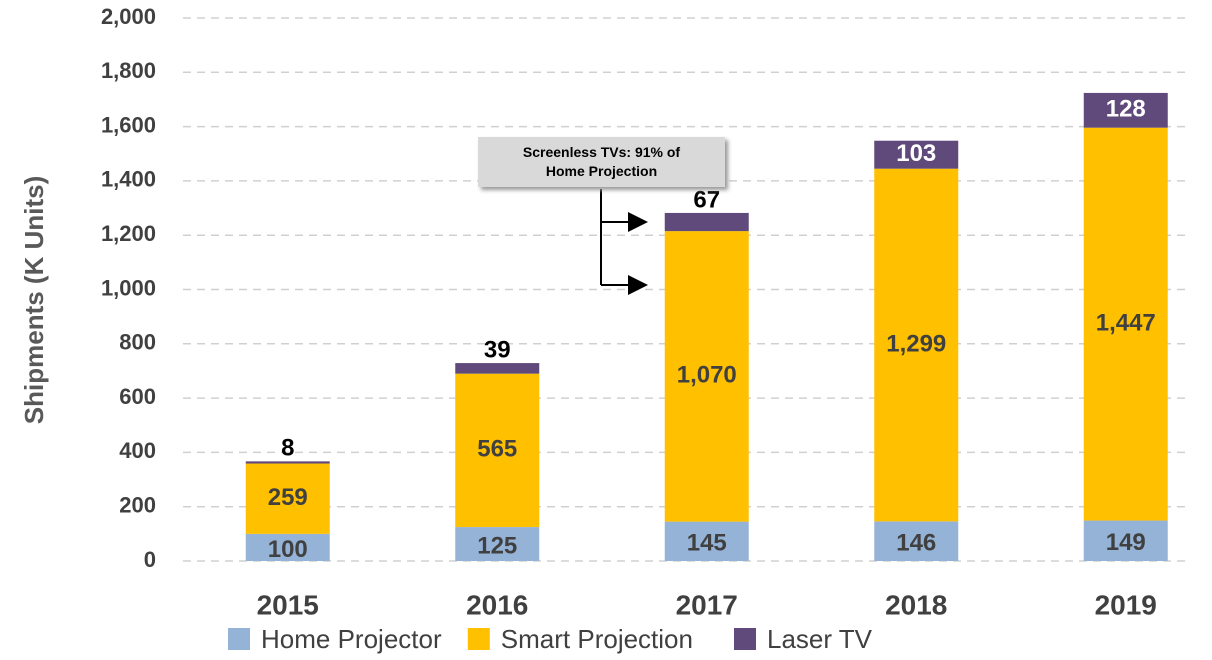 This screenshot has width=1212, height=660. I want to click on data-label: 259, so click(288, 497).